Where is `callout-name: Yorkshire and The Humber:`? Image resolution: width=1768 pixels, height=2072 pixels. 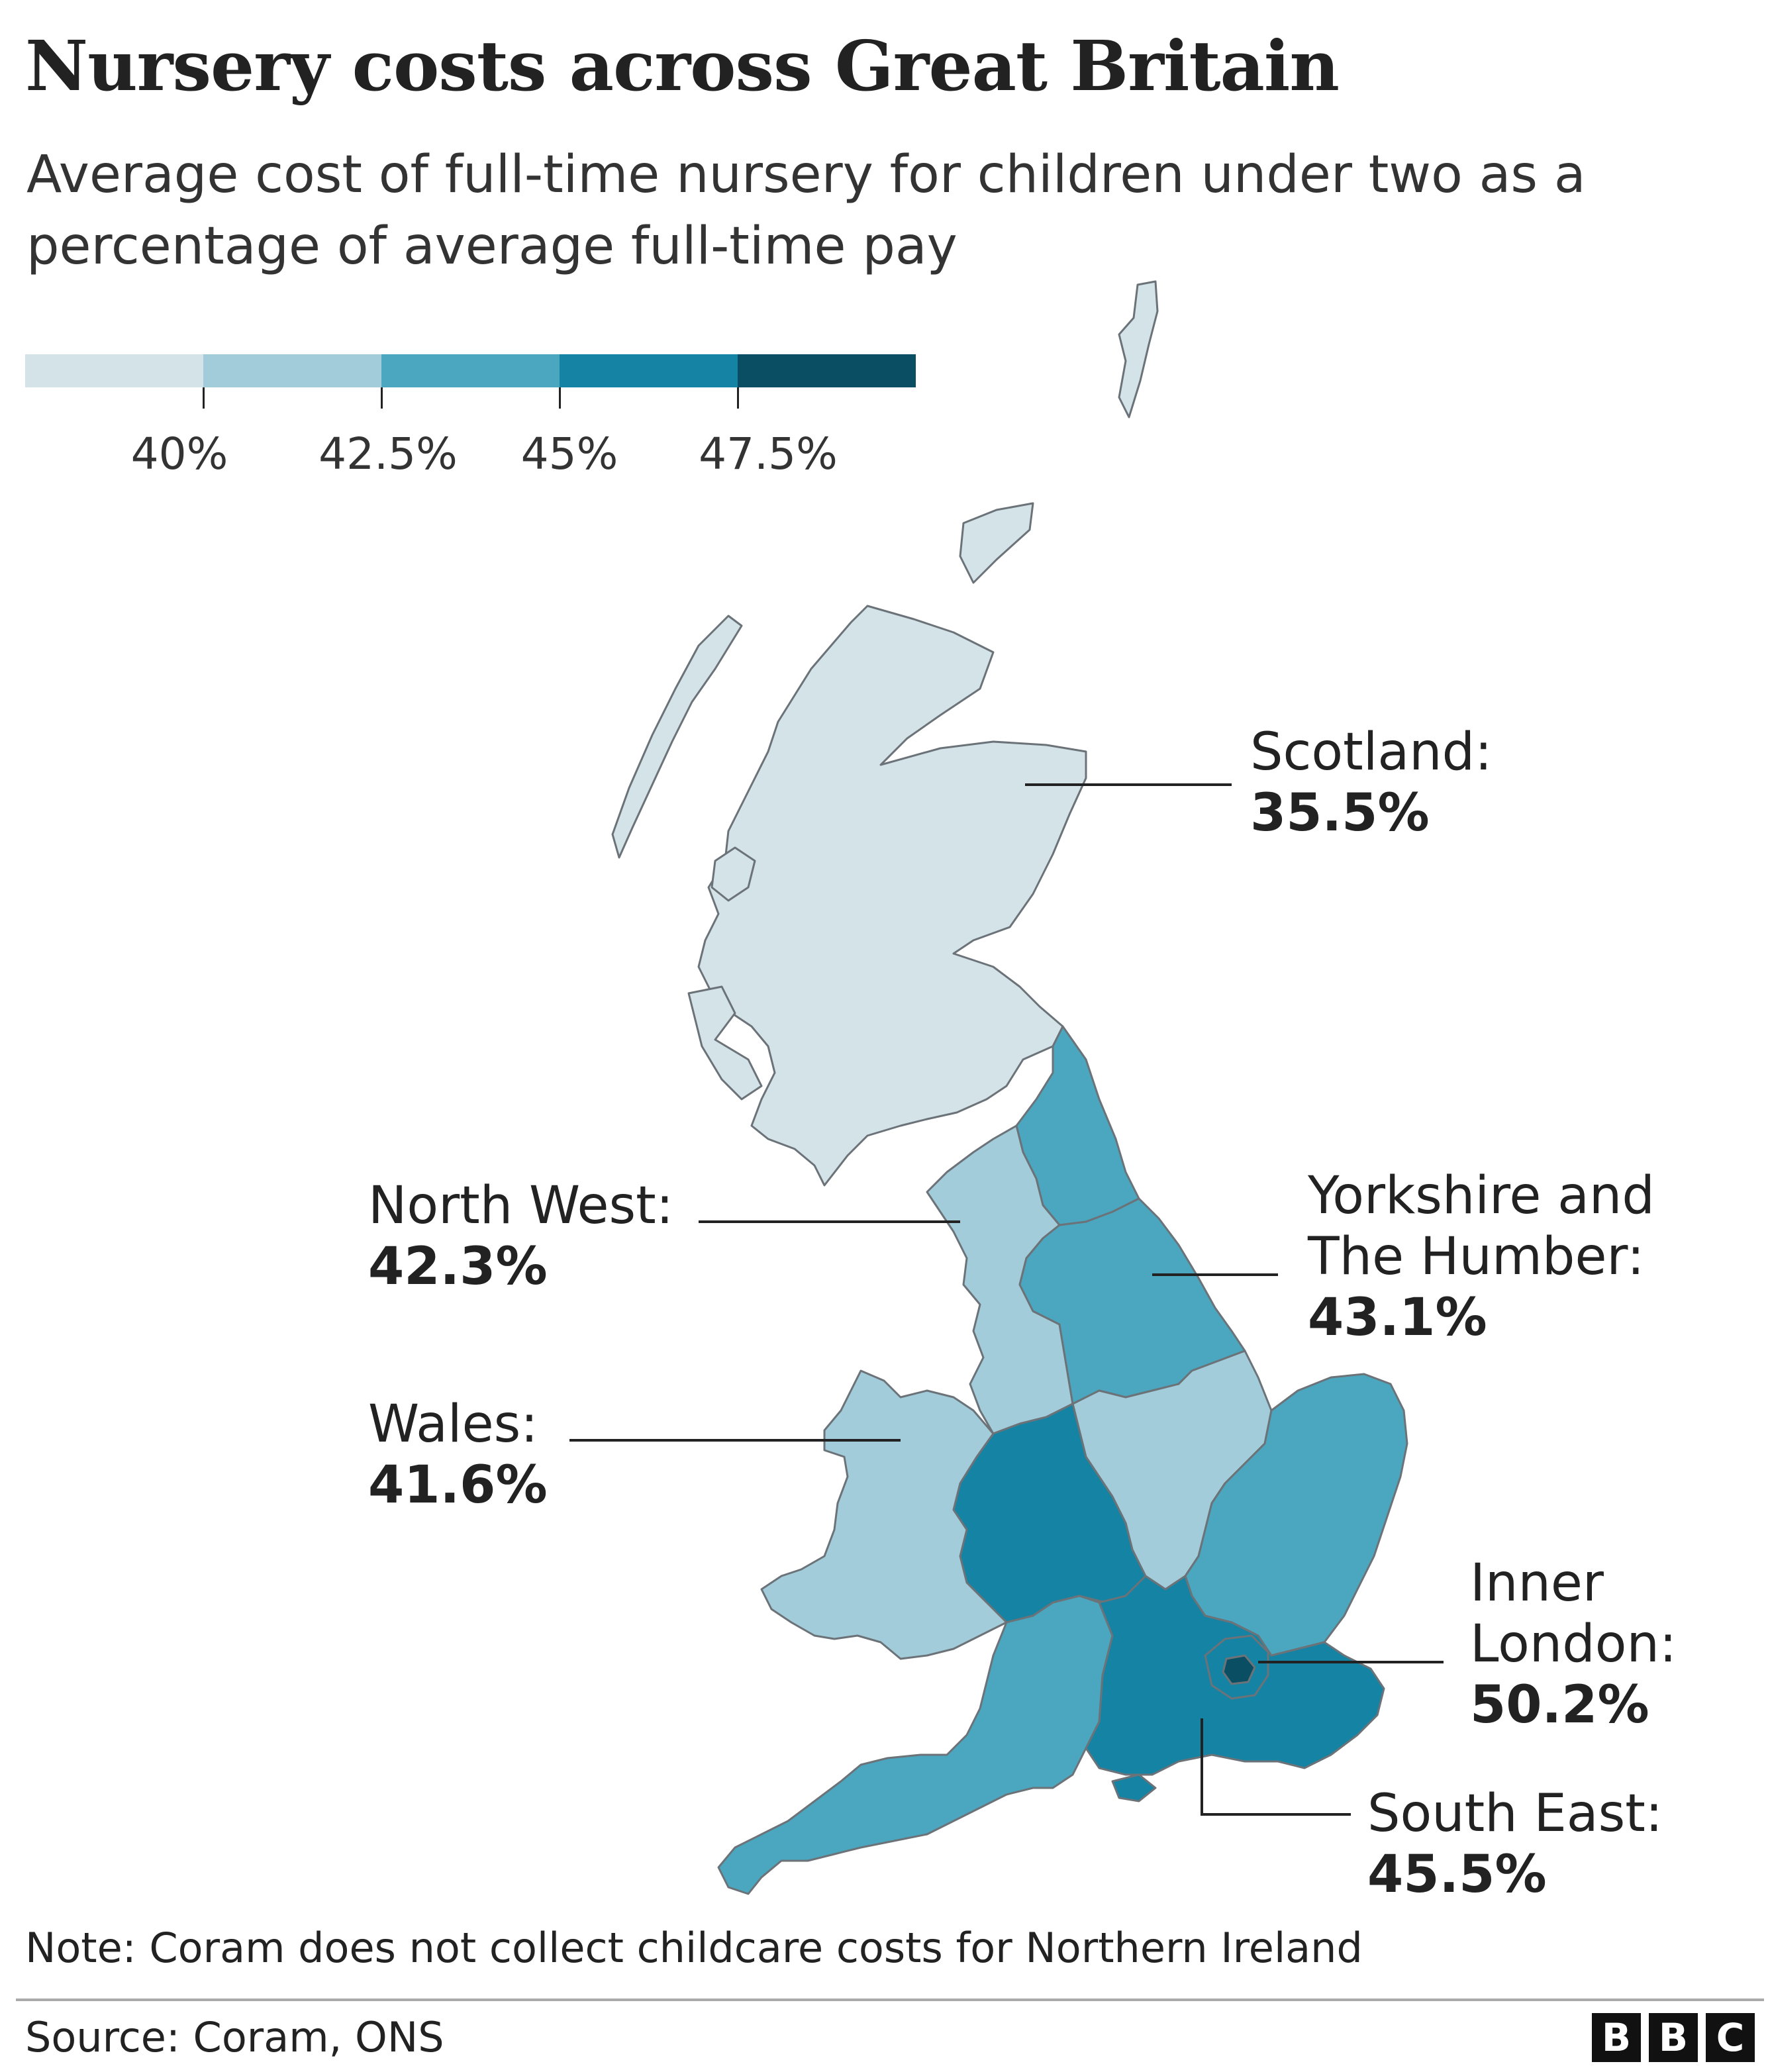 callout-name: Yorkshire and The Humber: is located at coordinates (1481, 1226).